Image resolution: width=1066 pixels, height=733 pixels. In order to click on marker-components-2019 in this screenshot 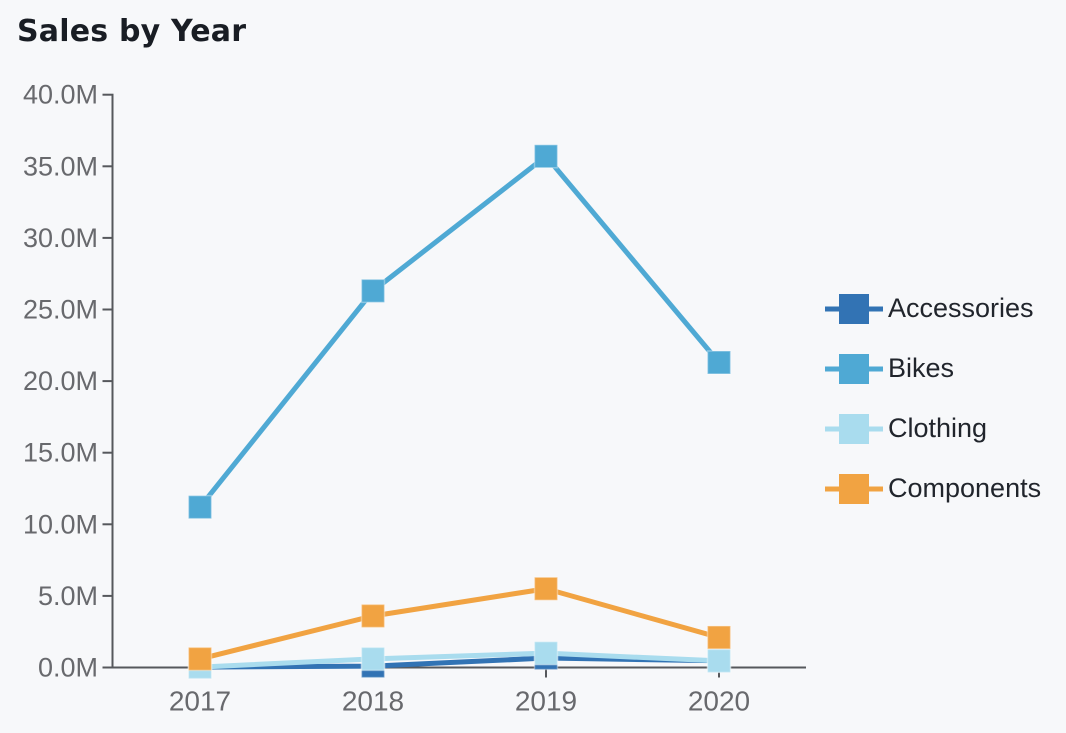, I will do `click(546, 588)`.